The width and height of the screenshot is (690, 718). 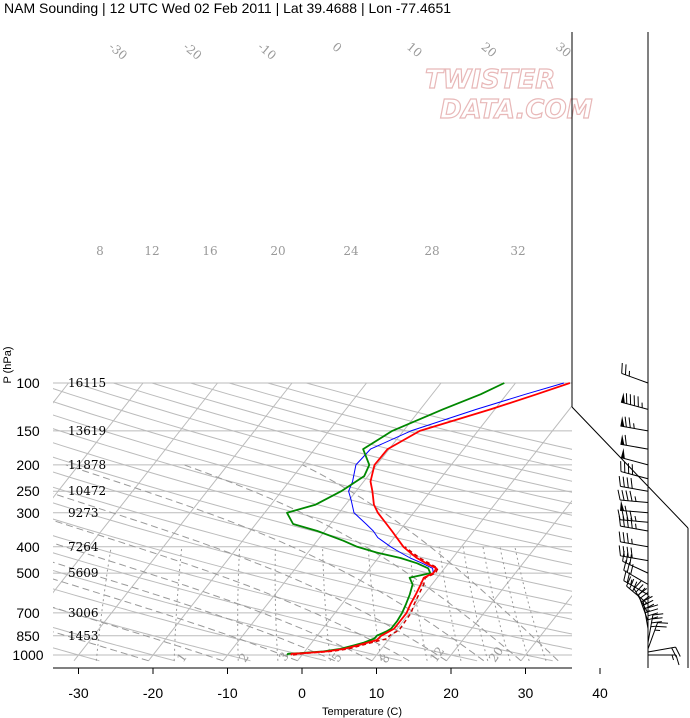 What do you see at coordinates (83, 513) in the screenshot?
I see `height-label: 9273` at bounding box center [83, 513].